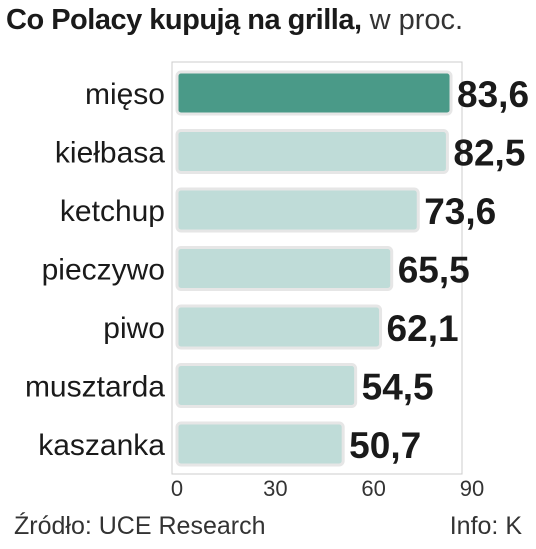  What do you see at coordinates (373, 488) in the screenshot?
I see `x-tick-label: 60` at bounding box center [373, 488].